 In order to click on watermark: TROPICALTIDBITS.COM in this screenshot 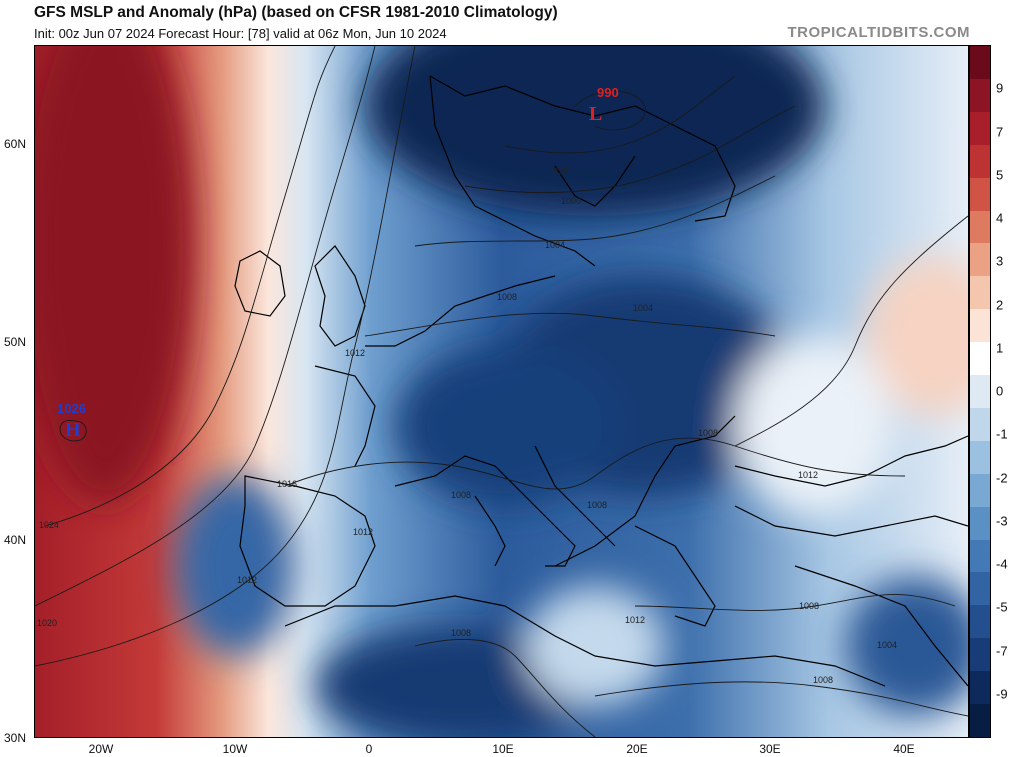, I will do `click(878, 32)`.